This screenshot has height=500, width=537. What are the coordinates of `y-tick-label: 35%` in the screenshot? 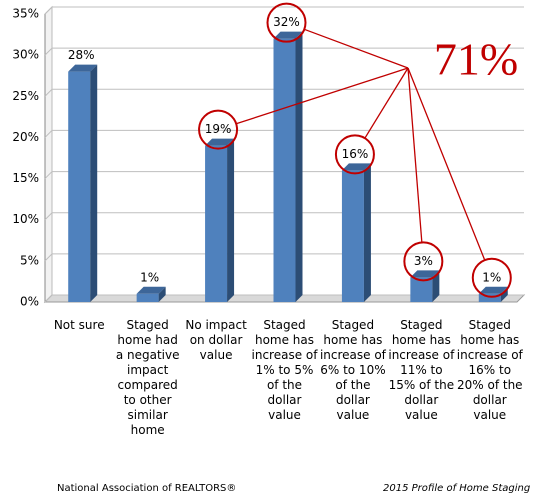 It's located at (25, 14).